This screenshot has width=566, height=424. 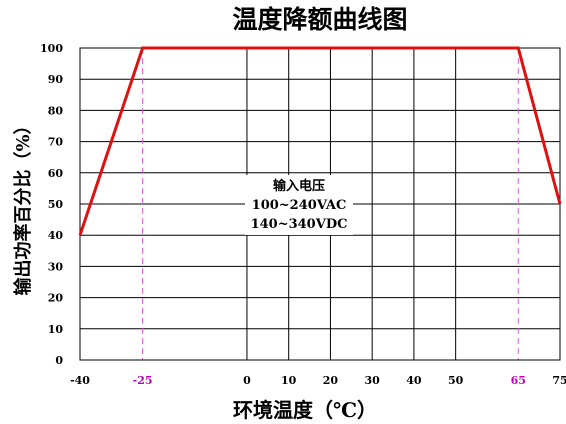 I want to click on y-tick-label: 40, so click(x=56, y=235).